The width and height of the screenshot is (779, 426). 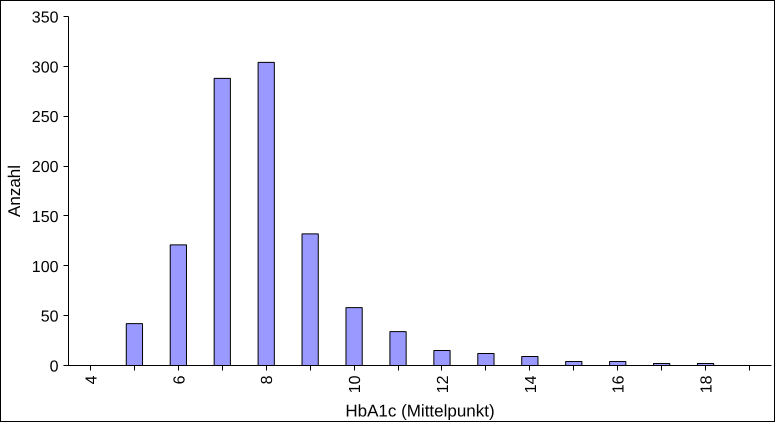 What do you see at coordinates (420, 410) in the screenshot?
I see `x-axis-title: HbA1c (Mittelpunkt)` at bounding box center [420, 410].